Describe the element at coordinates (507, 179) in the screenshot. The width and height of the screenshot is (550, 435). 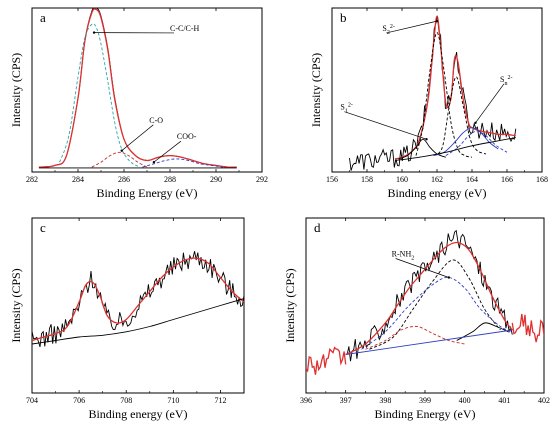
I see `x-tick-label: 166` at that location.